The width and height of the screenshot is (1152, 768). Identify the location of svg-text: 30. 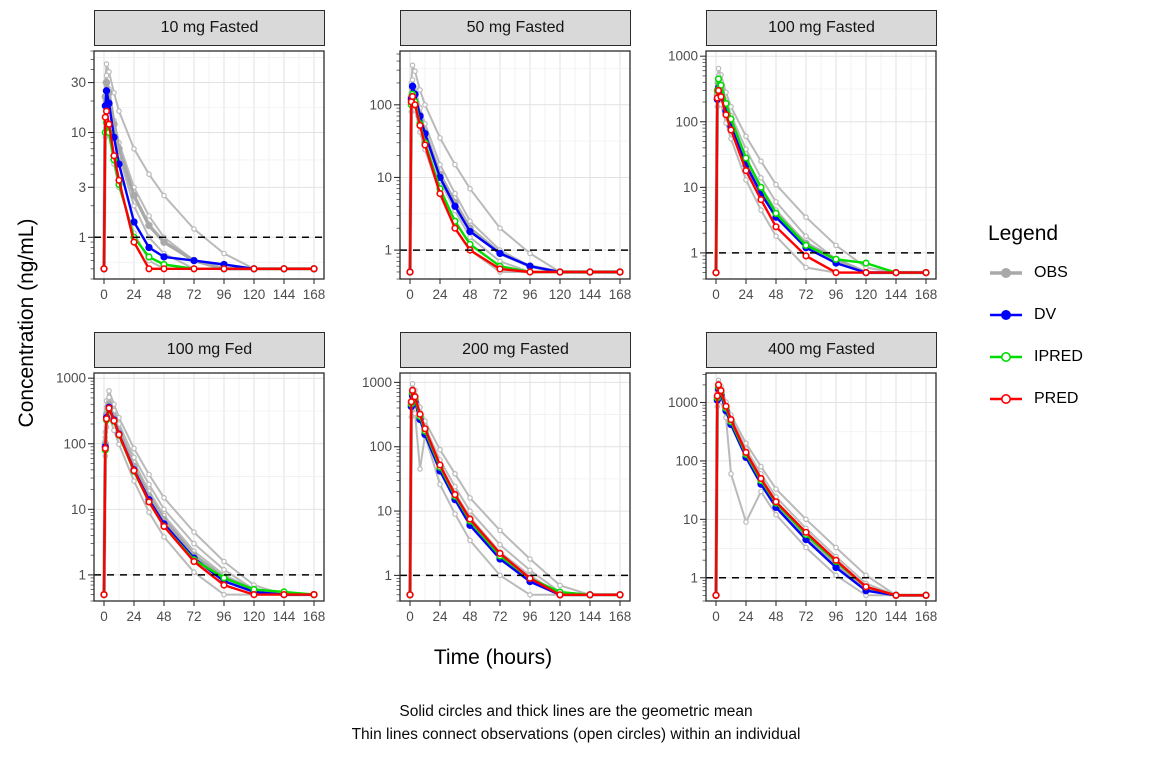
(78, 82).